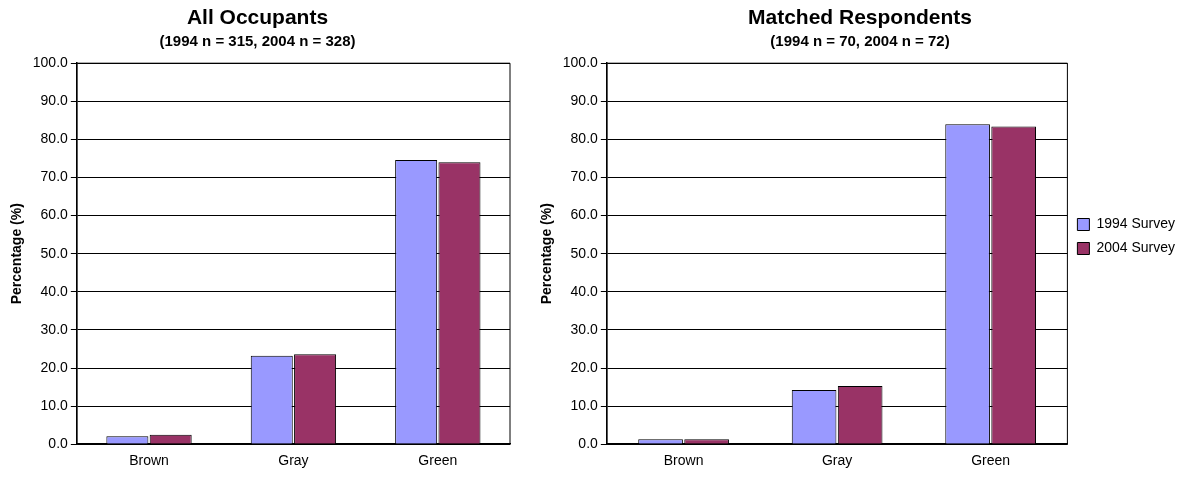  What do you see at coordinates (1135, 223) in the screenshot?
I see `legend-label: 1994 Survey` at bounding box center [1135, 223].